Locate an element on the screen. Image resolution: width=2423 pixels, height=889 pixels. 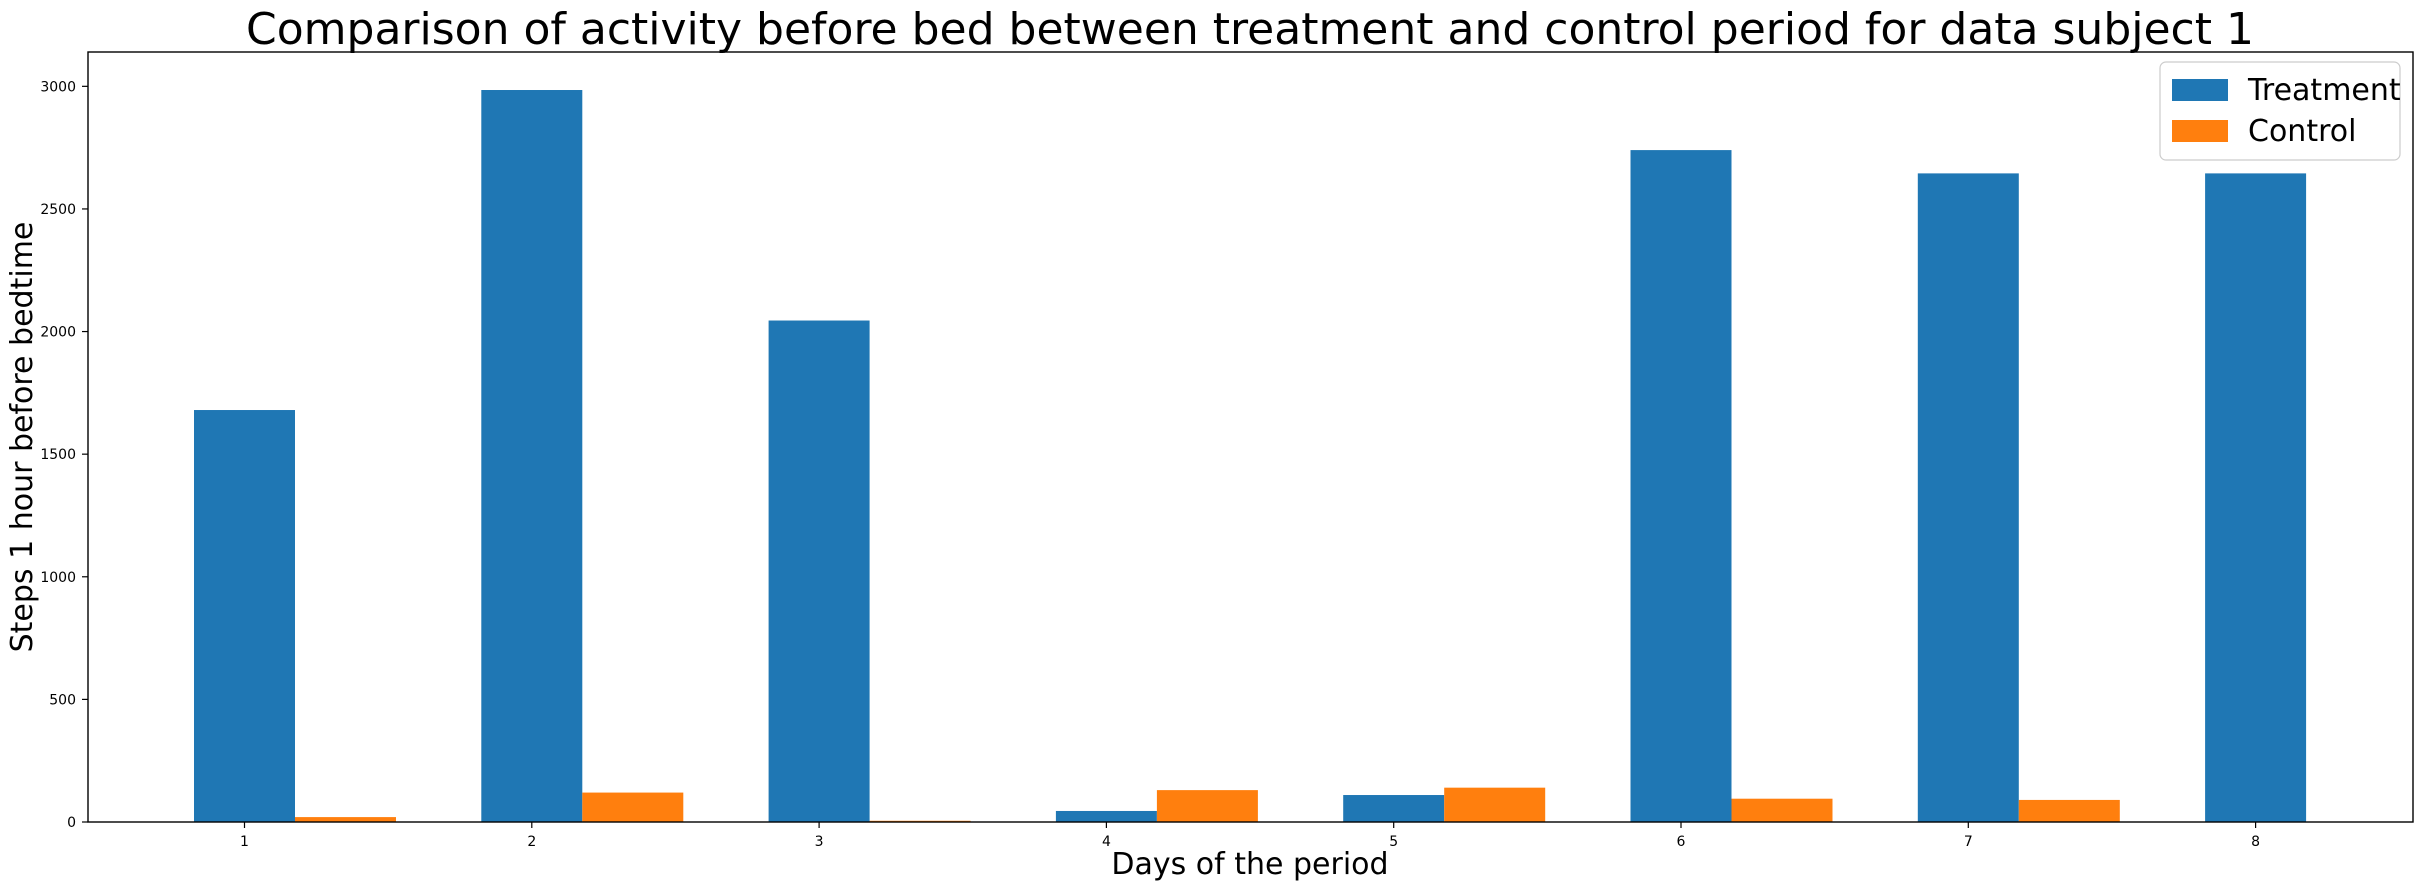
y-ticks: 0 500 1000 1500 2000 2500 3000 is located at coordinates (64, 455).